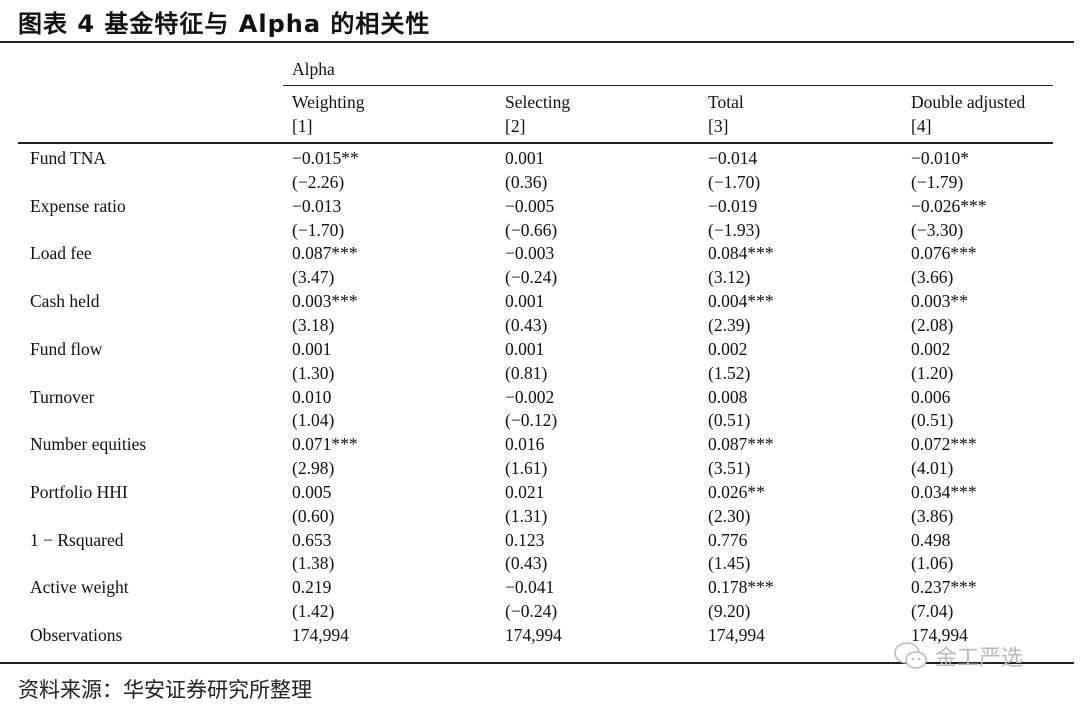 Image resolution: width=1080 pixels, height=706 pixels. I want to click on tstat-cell: (1.06), so click(932, 563).